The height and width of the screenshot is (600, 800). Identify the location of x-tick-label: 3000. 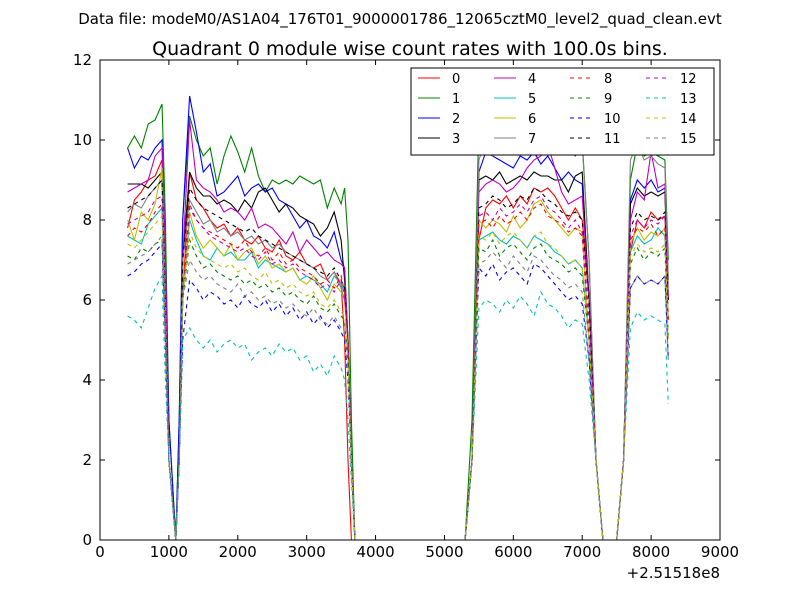
(307, 552).